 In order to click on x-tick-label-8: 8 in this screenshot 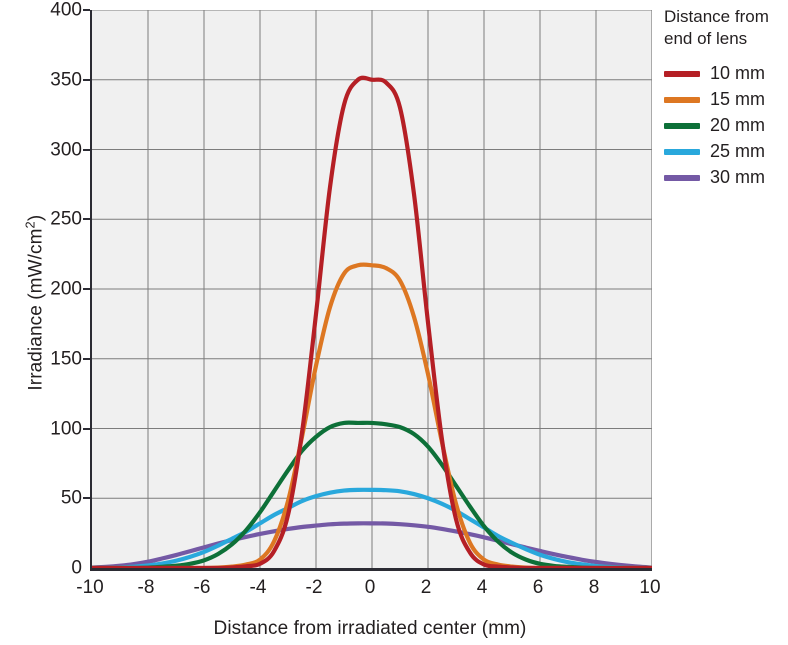, I will do `click(594, 587)`.